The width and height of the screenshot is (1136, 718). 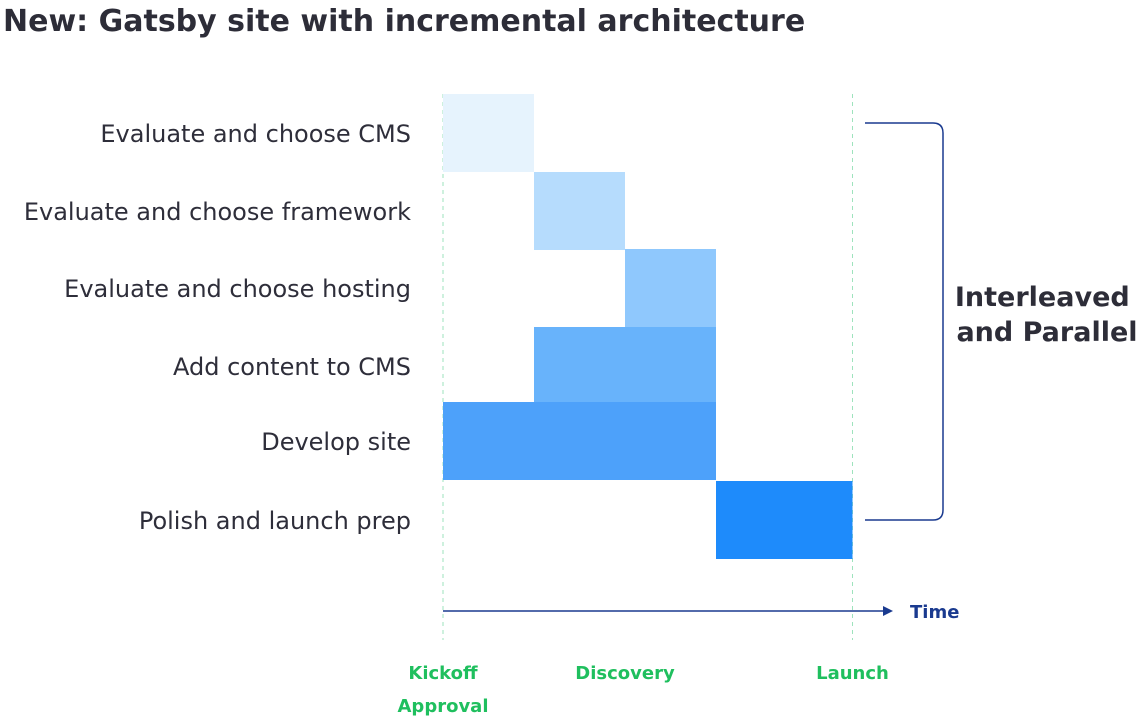 What do you see at coordinates (443, 690) in the screenshot?
I see `kickoff-label: Kickoff Approval` at bounding box center [443, 690].